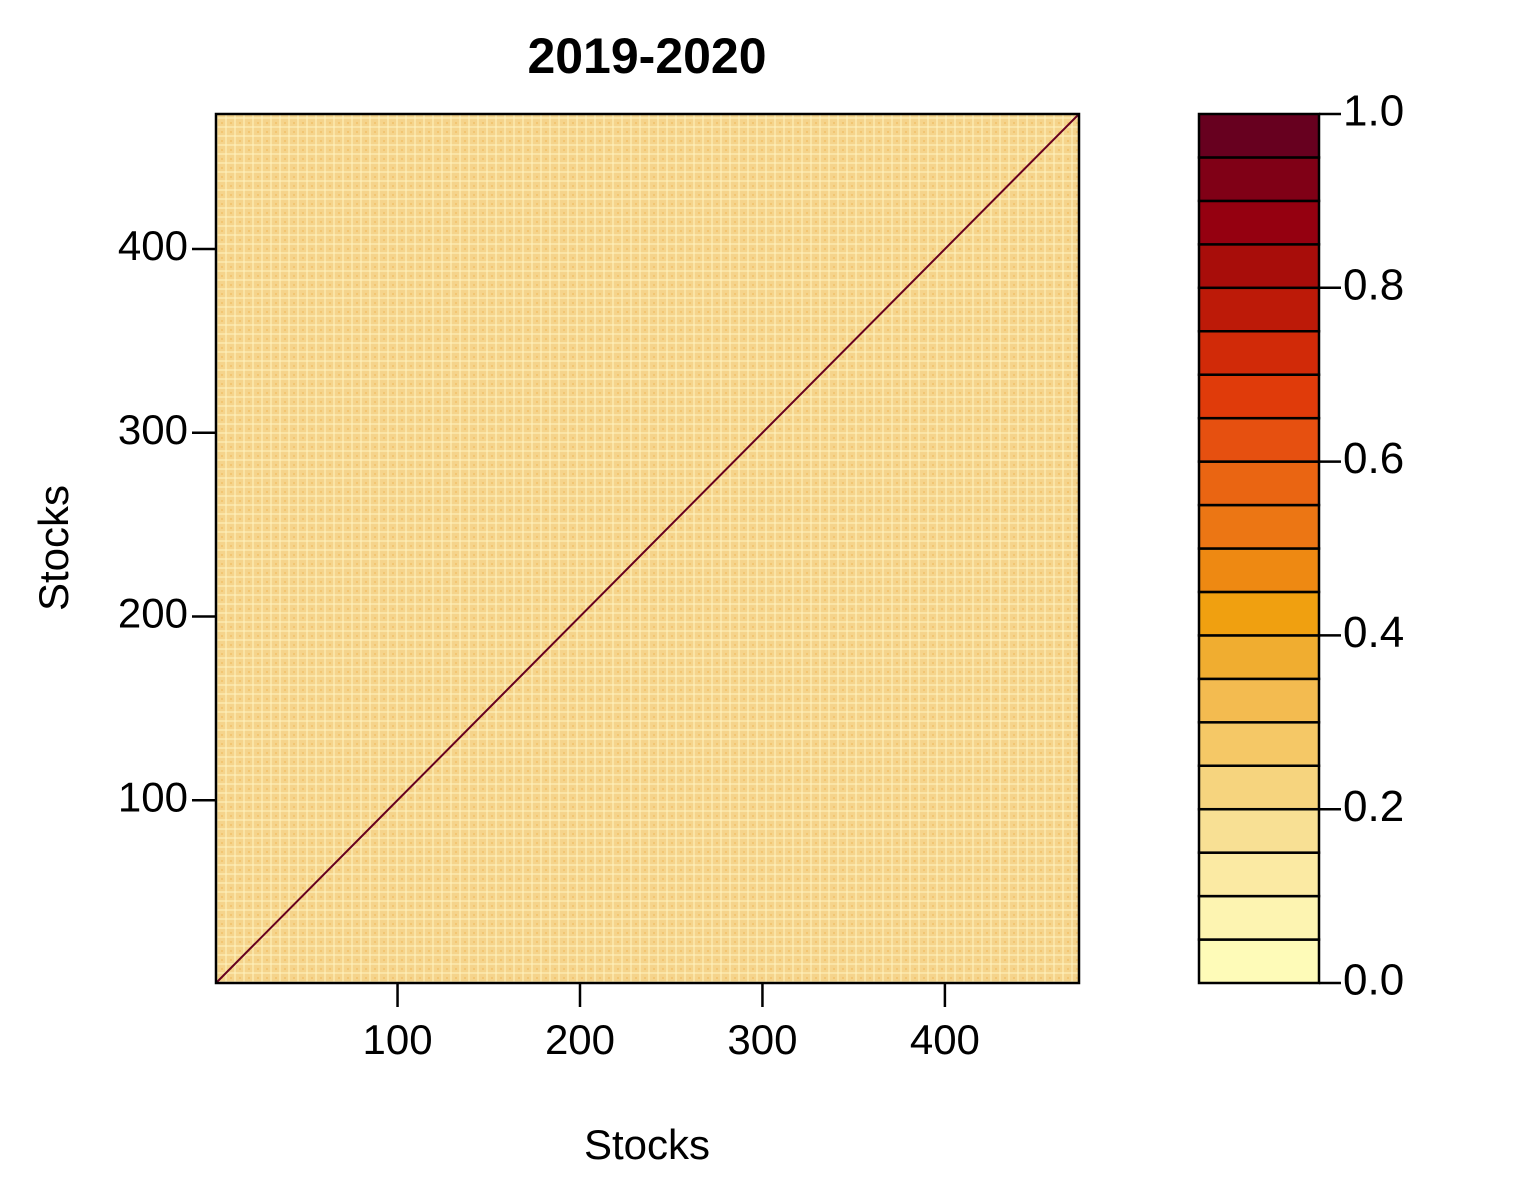 Image resolution: width=1535 pixels, height=1181 pixels. Describe the element at coordinates (153, 429) in the screenshot. I see `y-tick-label: 300` at that location.